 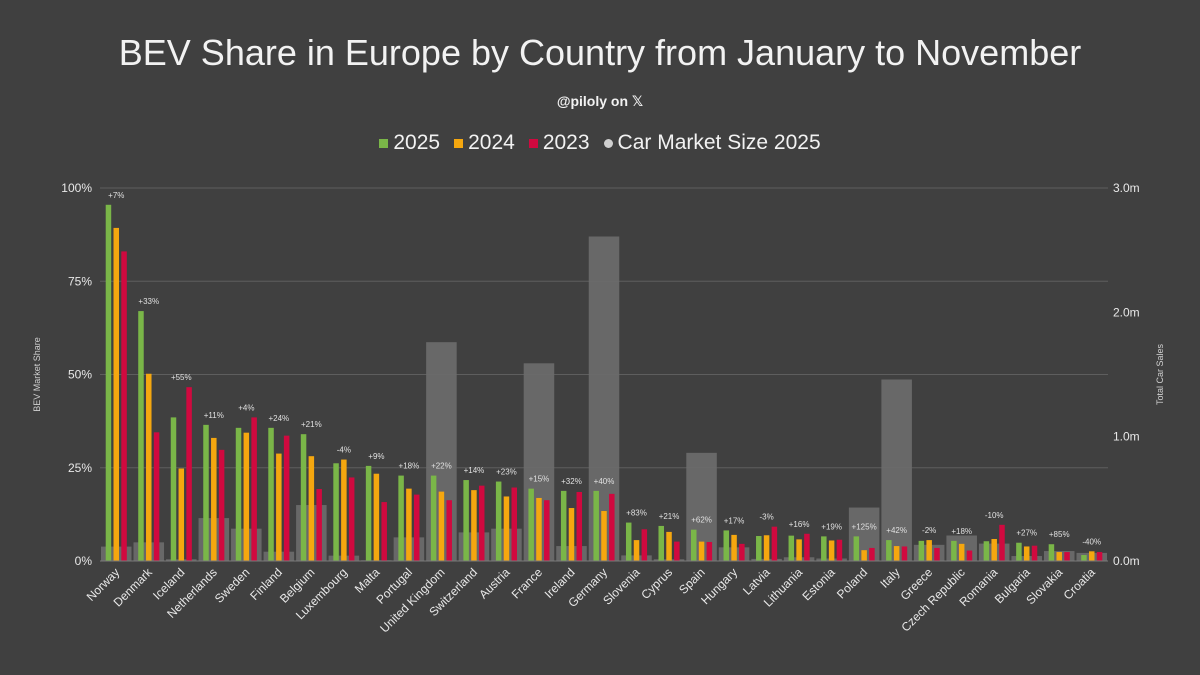 I want to click on change-label: -2%, so click(x=929, y=530).